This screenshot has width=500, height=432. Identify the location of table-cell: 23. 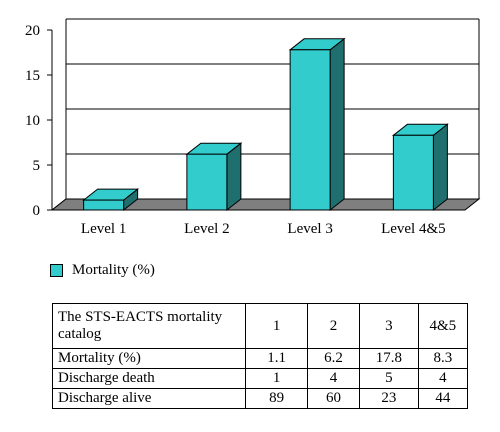
(389, 398).